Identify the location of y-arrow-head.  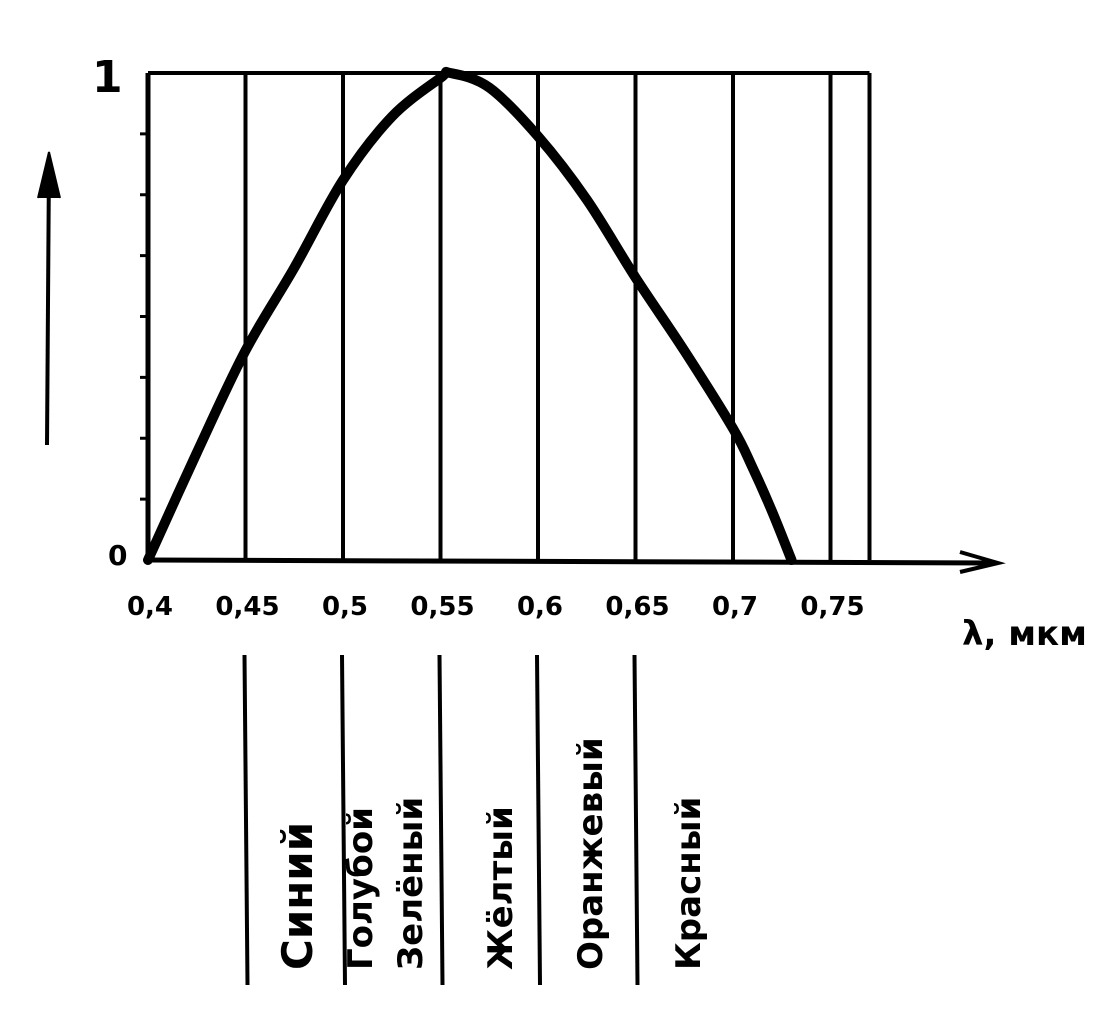
(49, 175).